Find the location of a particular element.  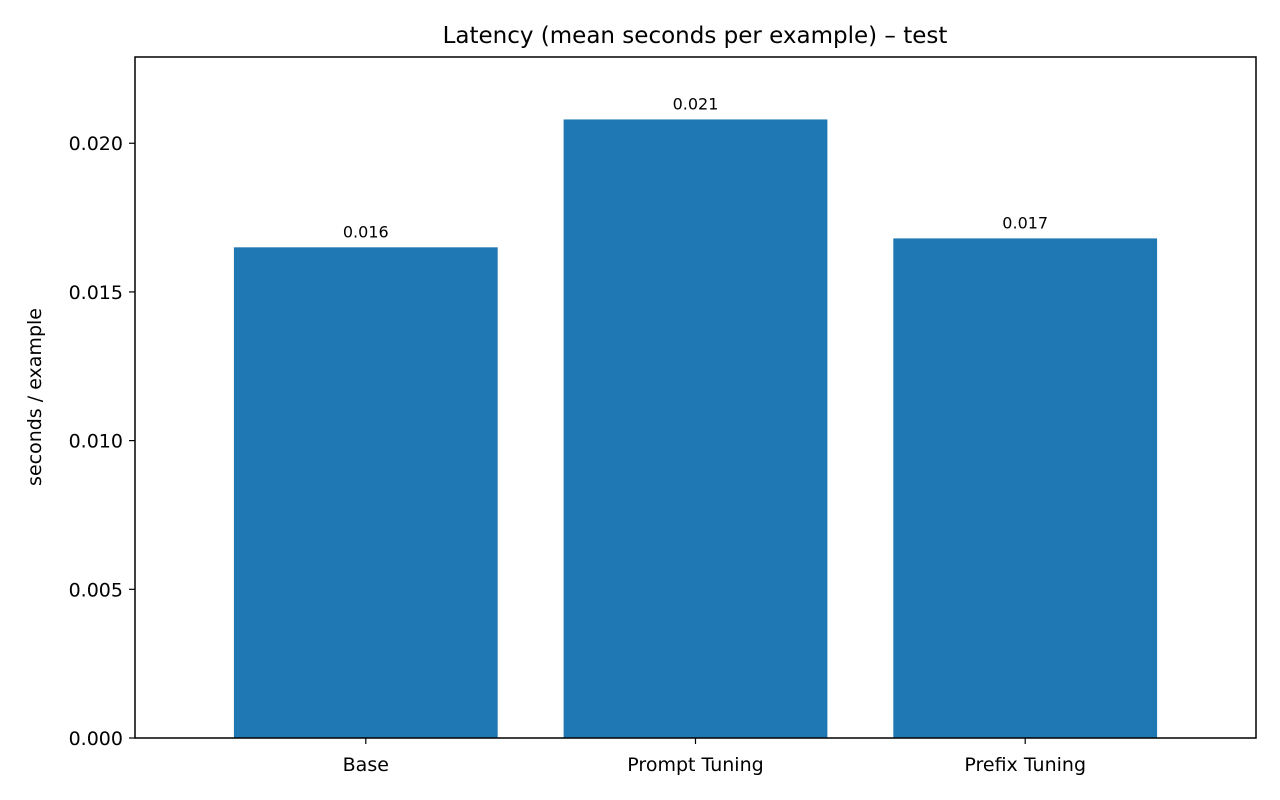

data-label-prefix-tuning: 0.017 is located at coordinates (1025, 222).